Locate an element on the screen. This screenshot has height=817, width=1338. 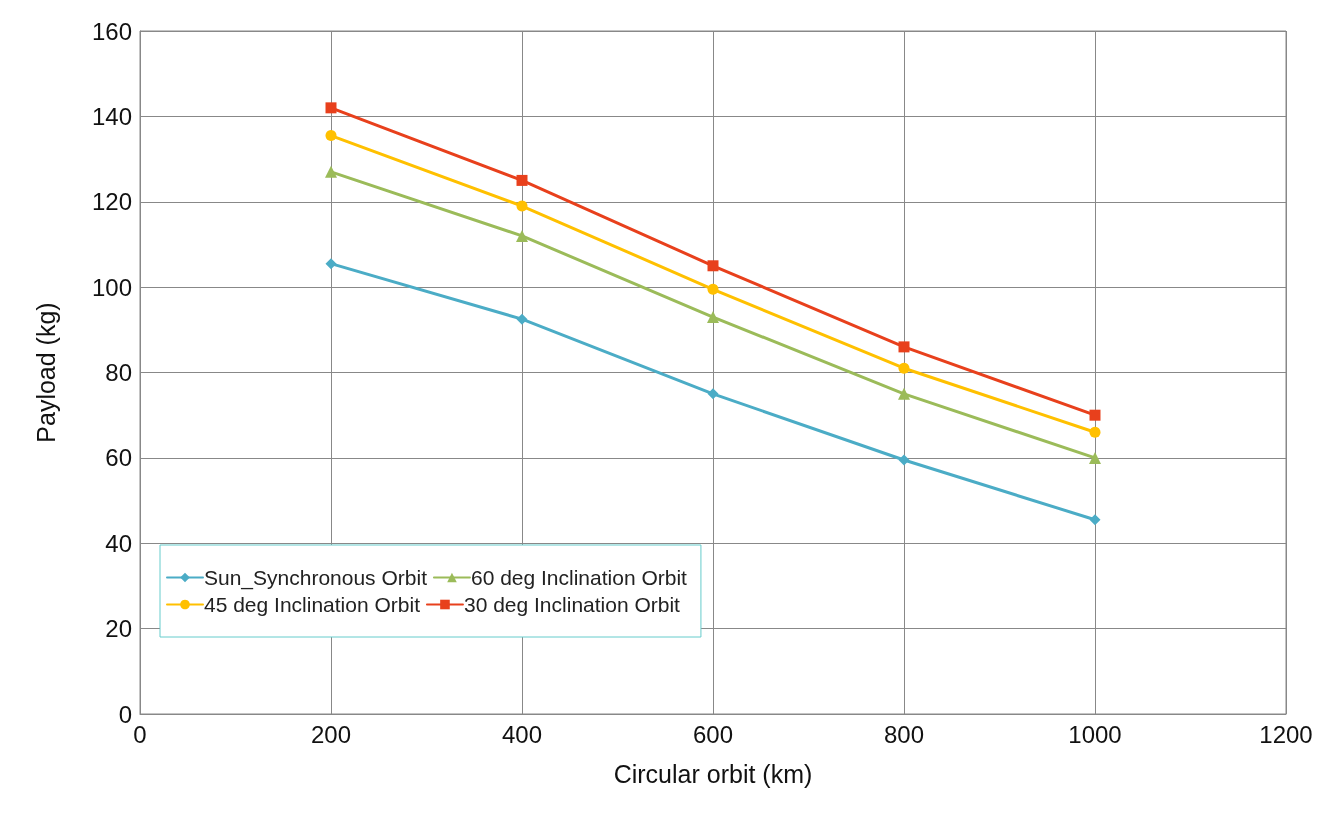
y-tick-label: 100 is located at coordinates (111, 287).